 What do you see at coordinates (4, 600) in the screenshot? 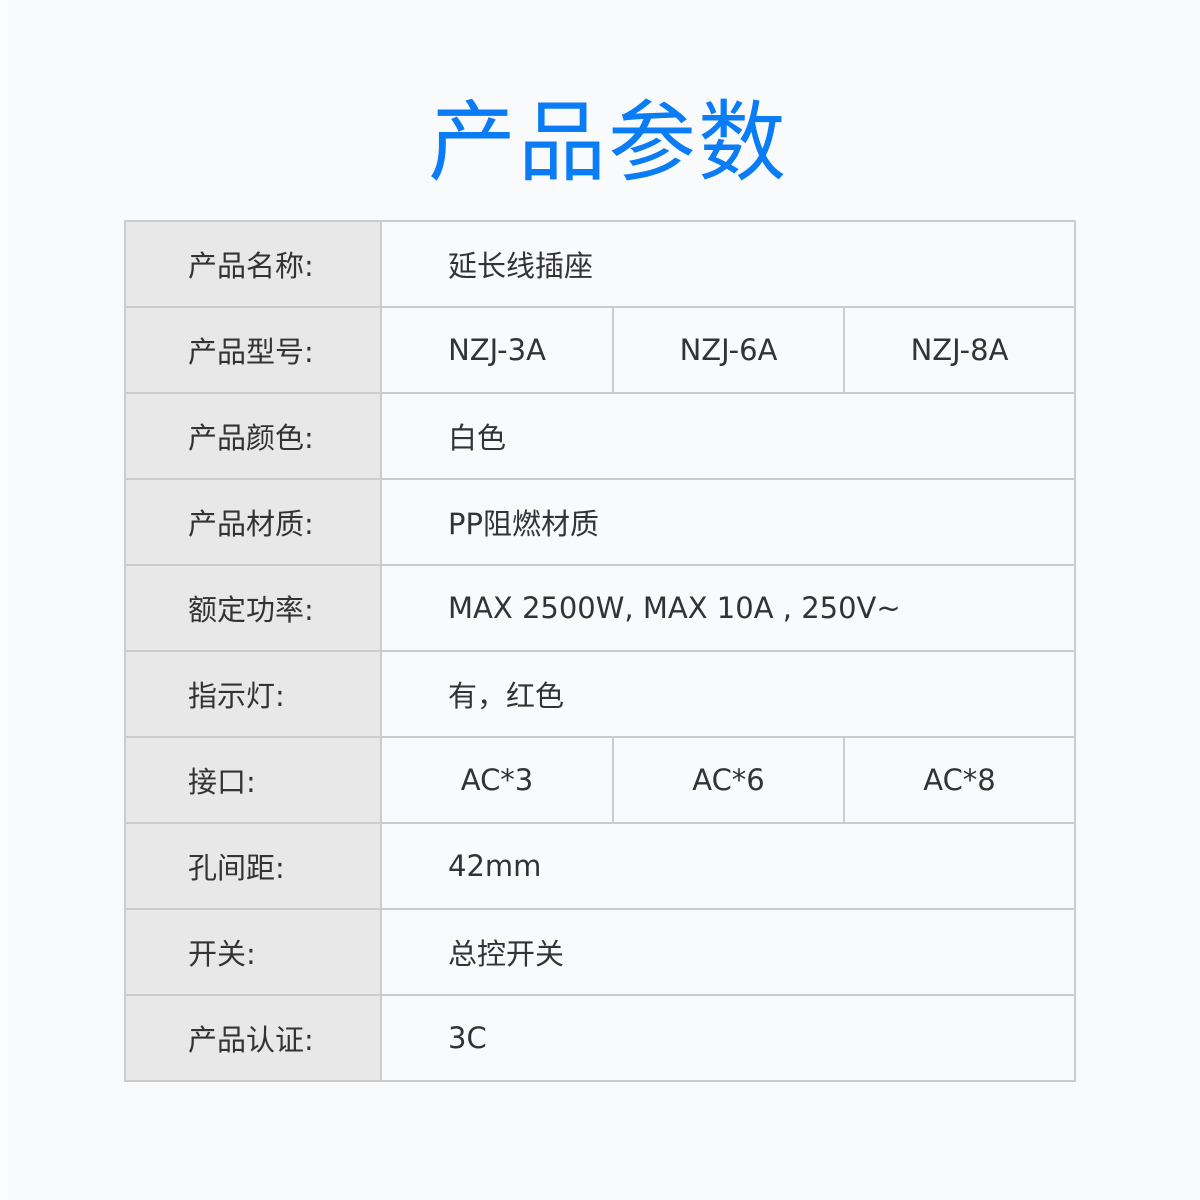
I see `page-edge` at bounding box center [4, 600].